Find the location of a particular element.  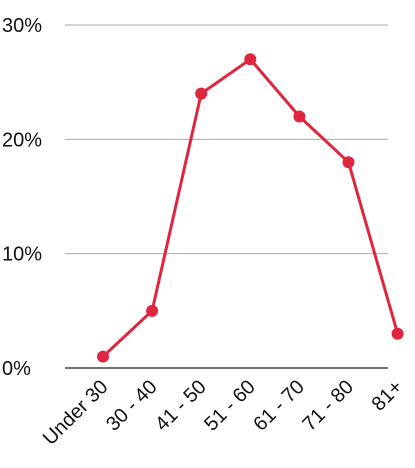

y-tick-label: 30% is located at coordinates (22, 26).